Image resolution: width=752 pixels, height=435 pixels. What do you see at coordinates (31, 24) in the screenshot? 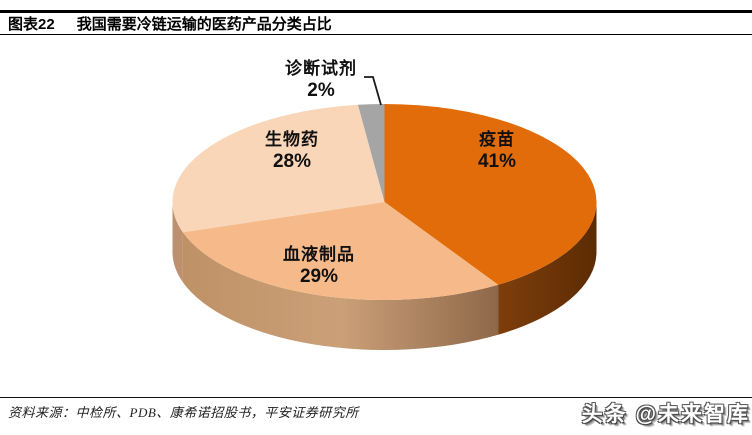
I see `figure-tag: 图表22` at bounding box center [31, 24].